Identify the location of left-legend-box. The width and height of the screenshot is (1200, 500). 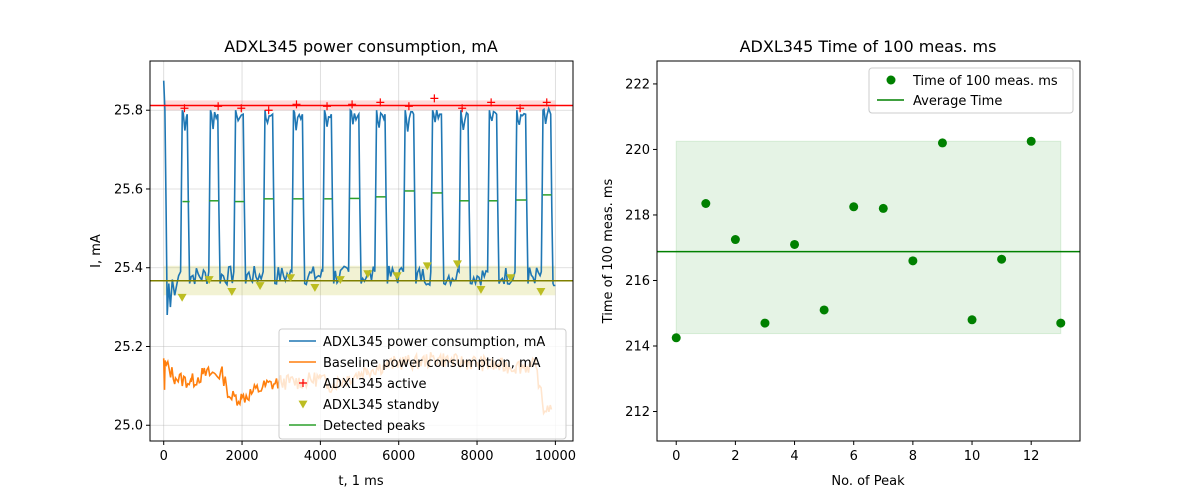
(422, 384).